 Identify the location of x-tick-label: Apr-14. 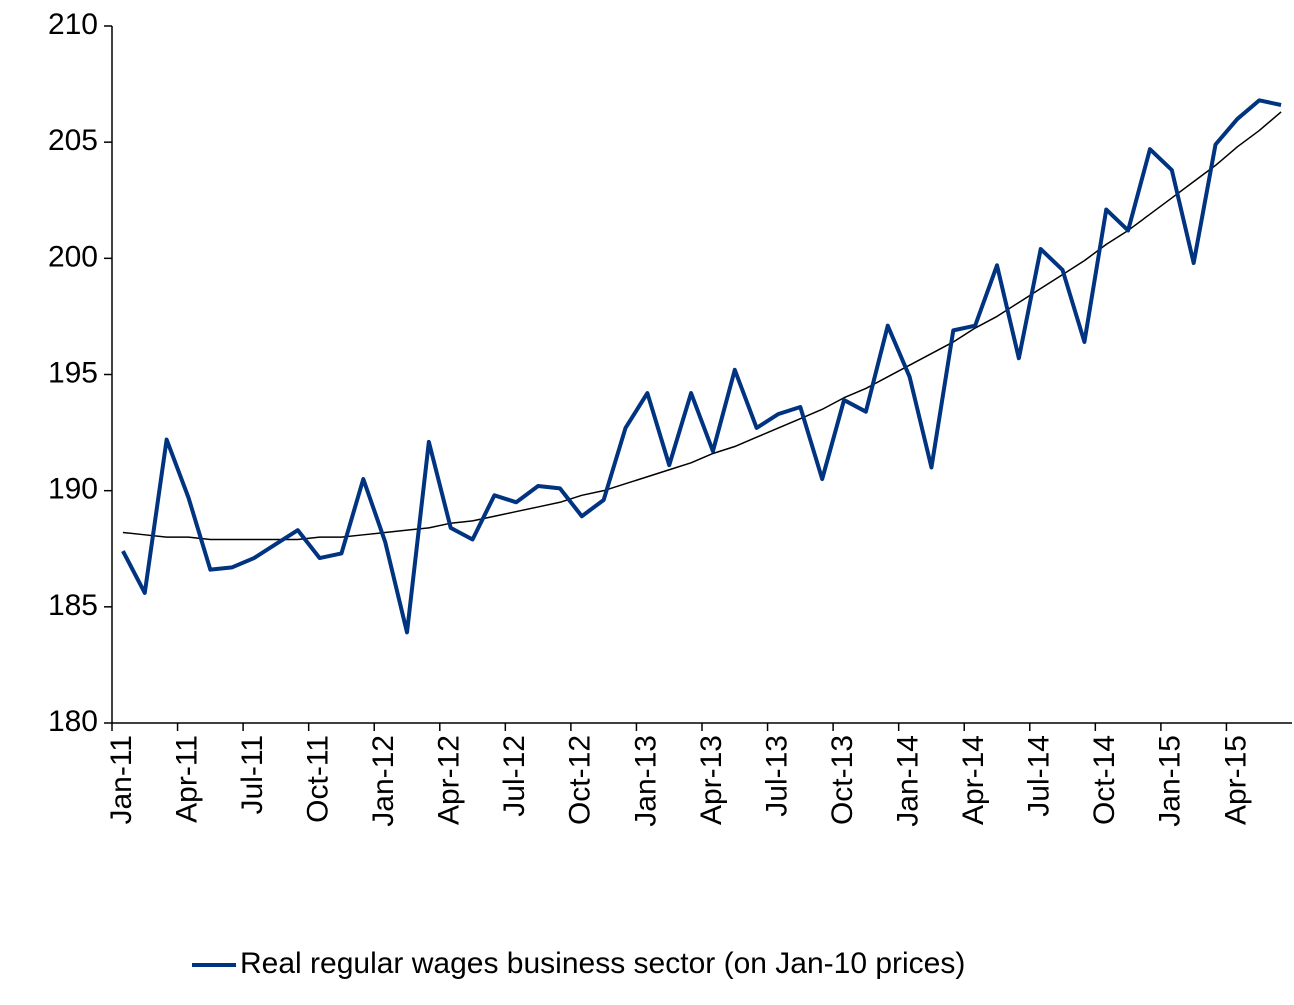
(973, 780).